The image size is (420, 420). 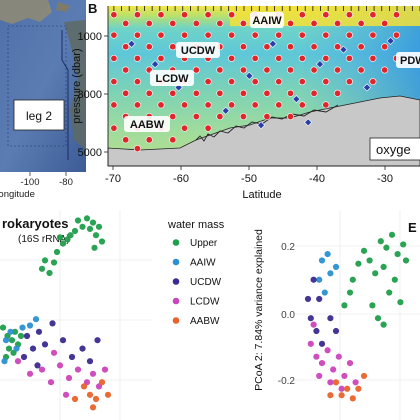 I want to click on legend-label-aabw: AABW, so click(x=205, y=321).